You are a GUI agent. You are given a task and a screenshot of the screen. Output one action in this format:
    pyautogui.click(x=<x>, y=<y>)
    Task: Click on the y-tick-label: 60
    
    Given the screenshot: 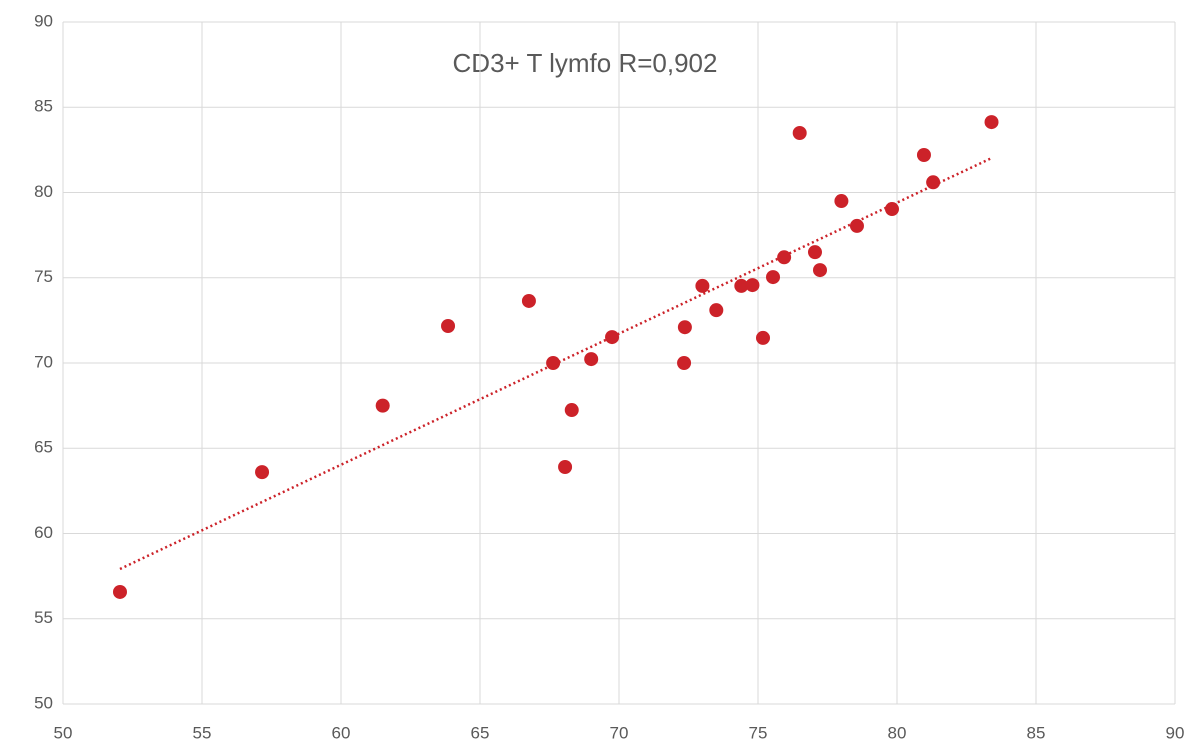 What is the action you would take?
    pyautogui.click(x=43, y=532)
    